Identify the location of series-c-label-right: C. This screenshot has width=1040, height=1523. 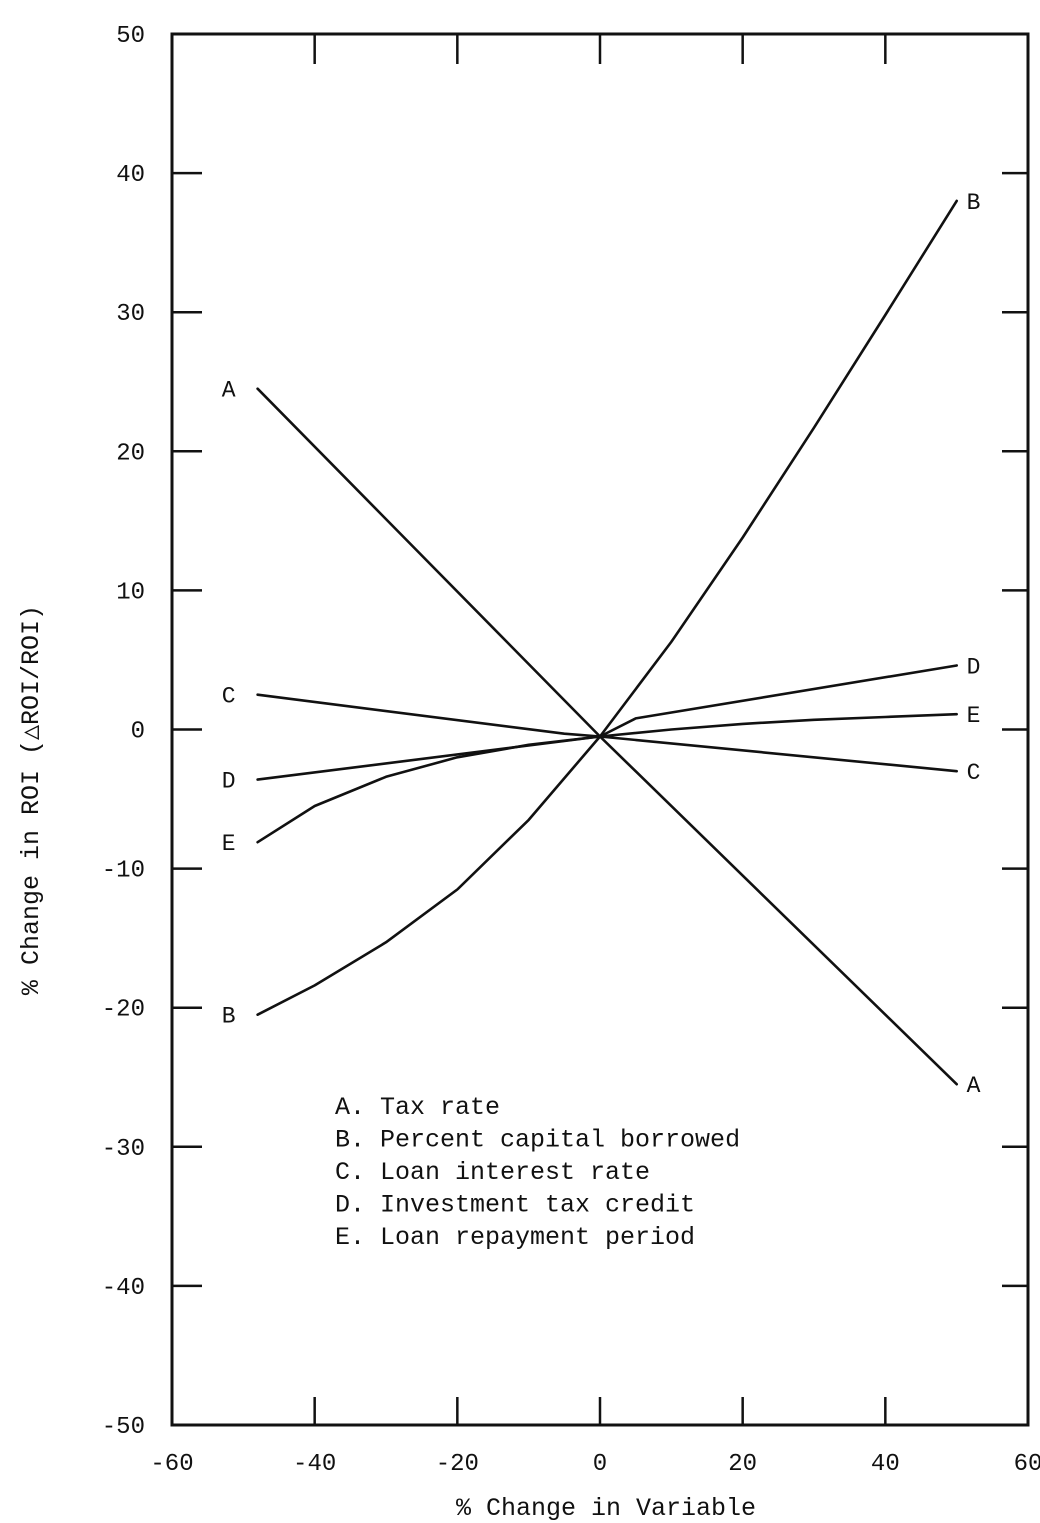
(974, 773).